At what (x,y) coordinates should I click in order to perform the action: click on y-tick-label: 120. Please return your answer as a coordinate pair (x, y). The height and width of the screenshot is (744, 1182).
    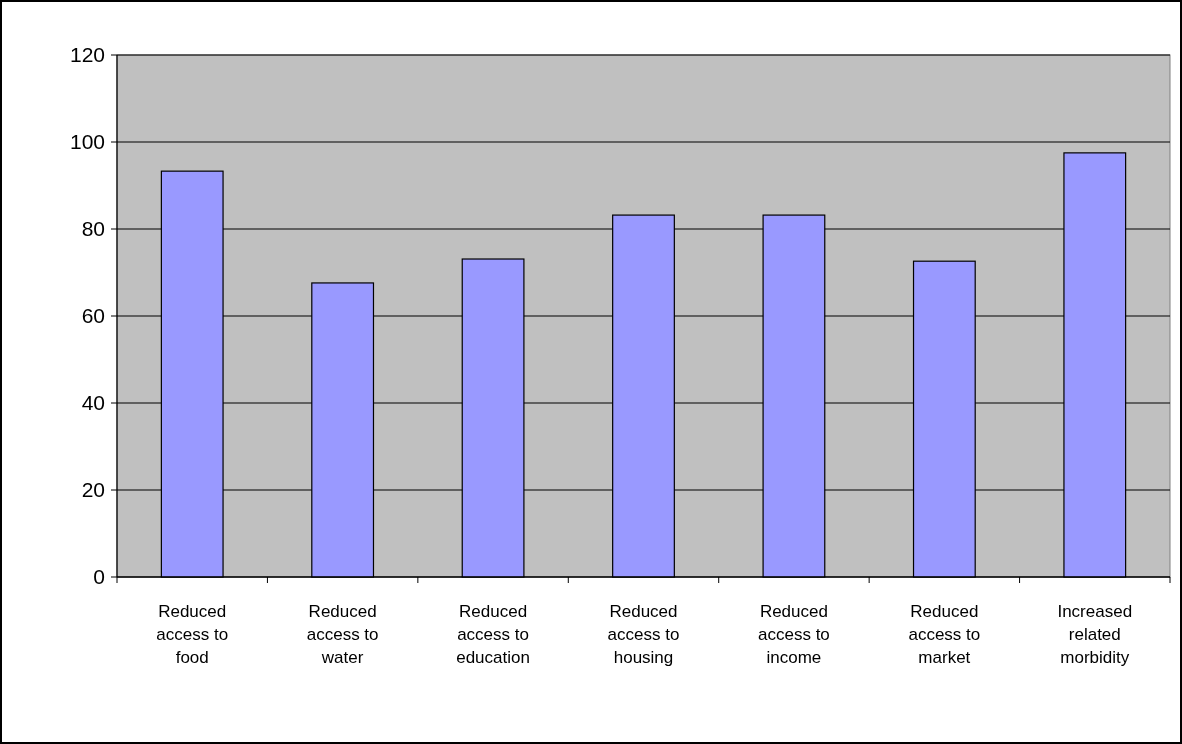
    Looking at the image, I should click on (87, 55).